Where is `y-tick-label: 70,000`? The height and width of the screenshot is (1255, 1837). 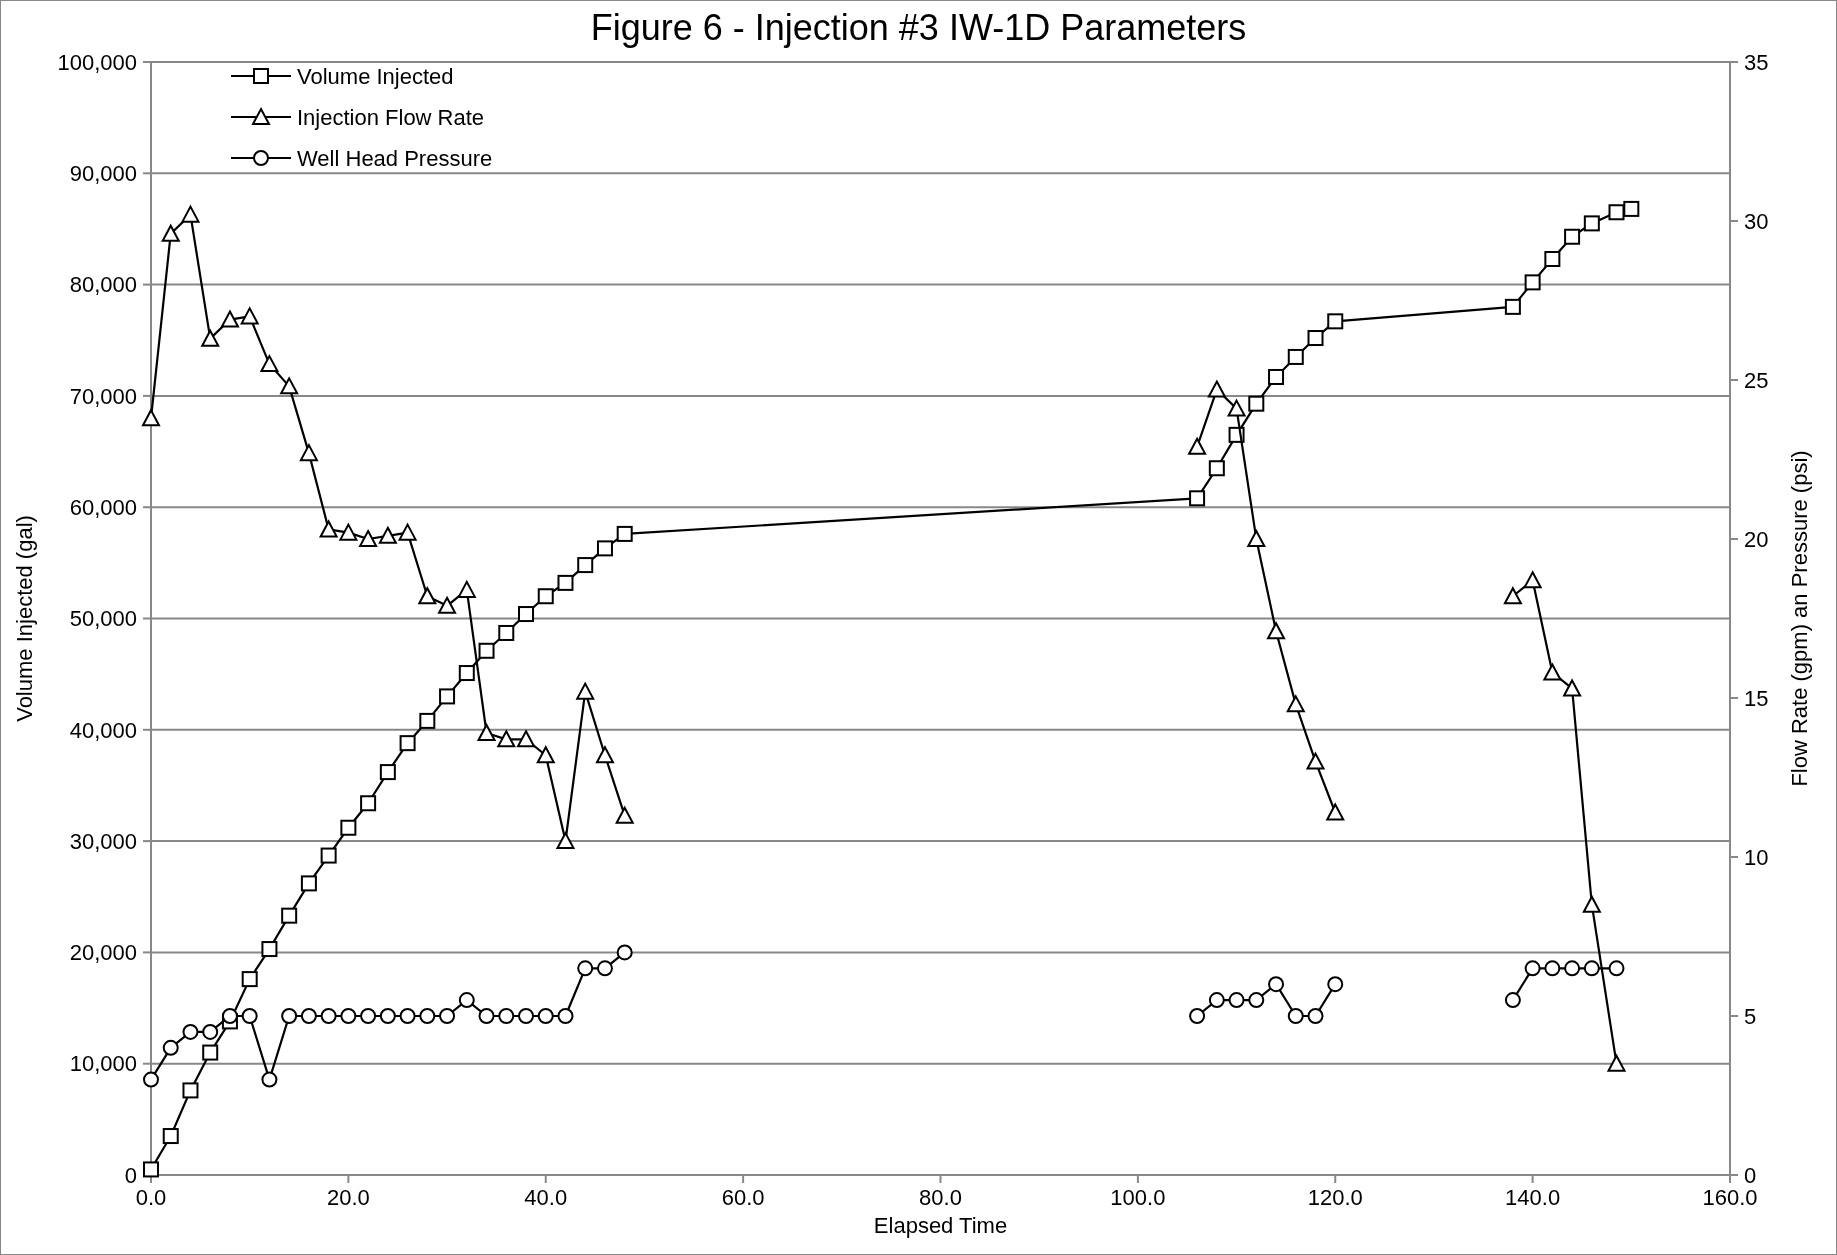
y-tick-label: 70,000 is located at coordinates (103, 396).